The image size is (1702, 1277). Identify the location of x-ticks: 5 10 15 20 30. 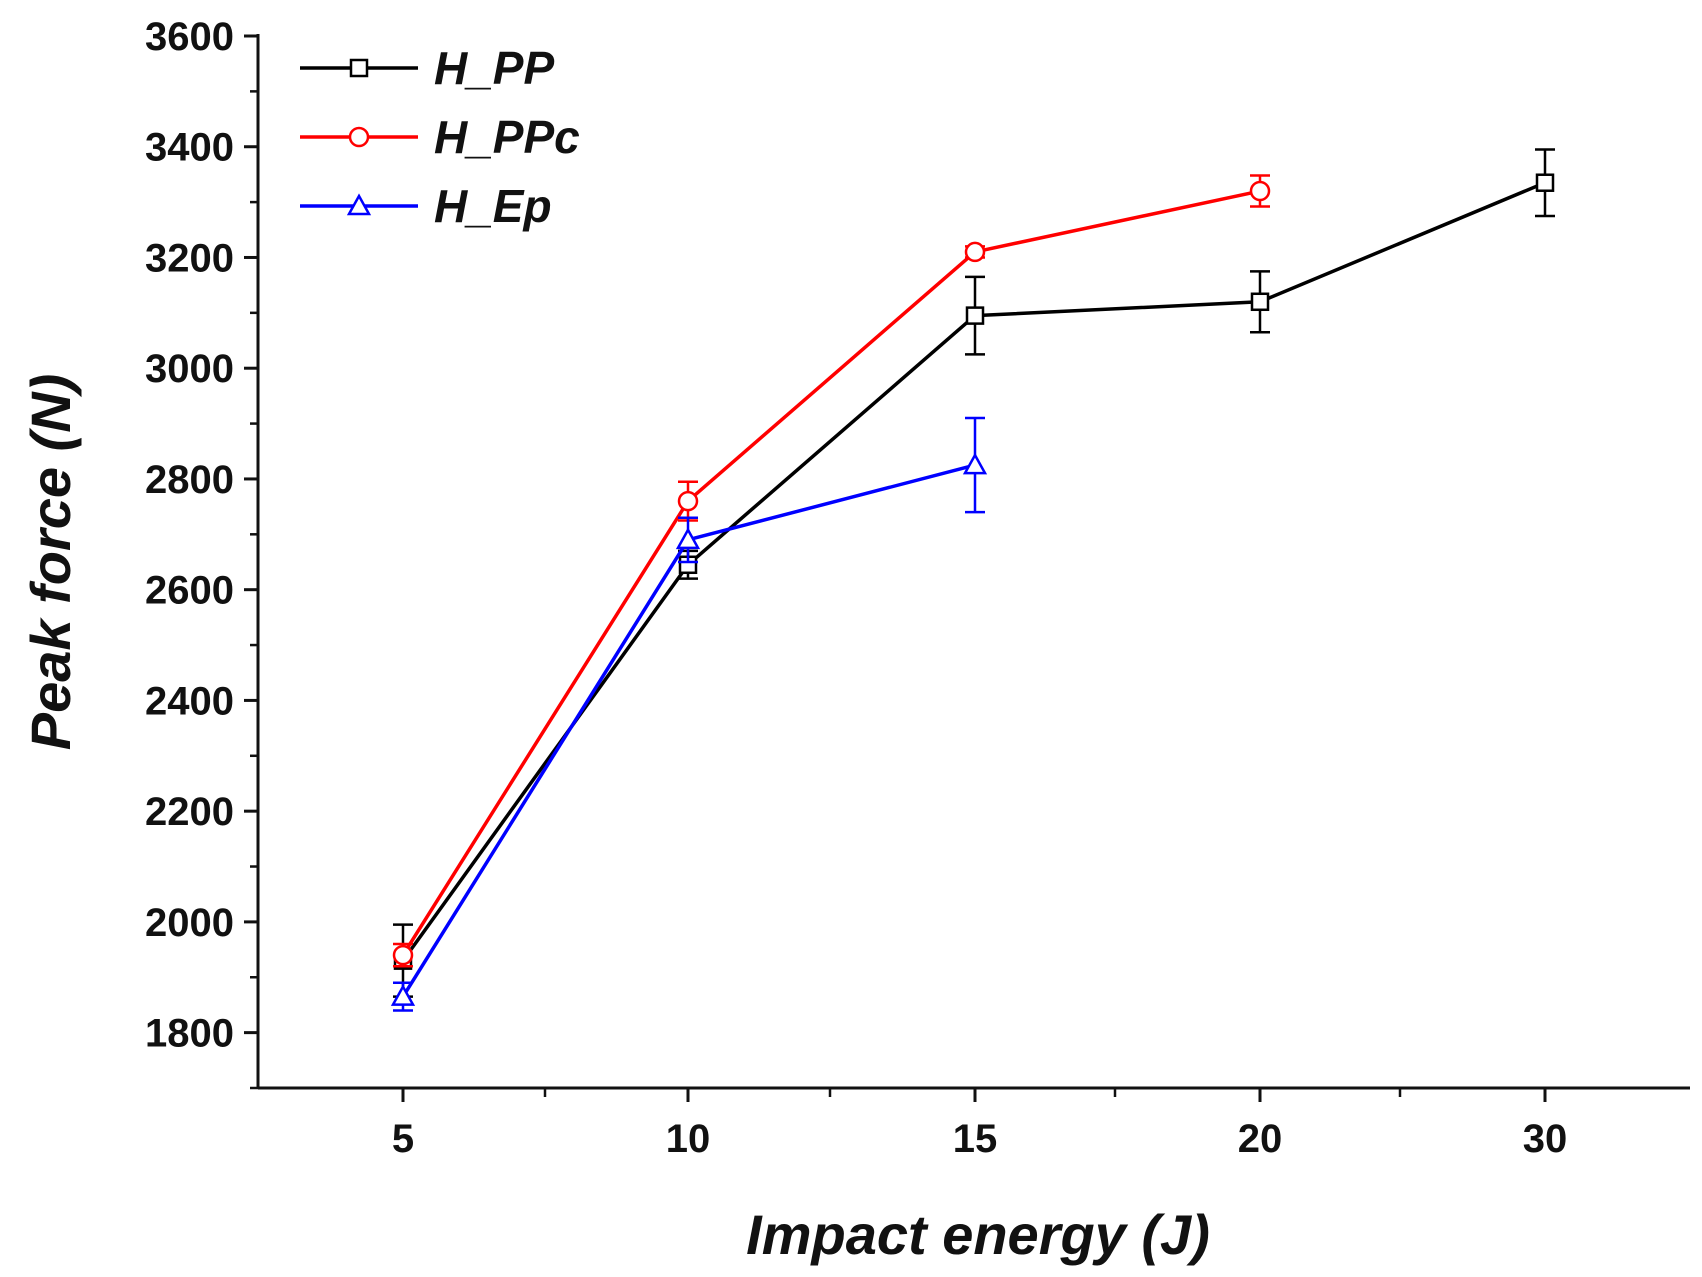
(979, 1124).